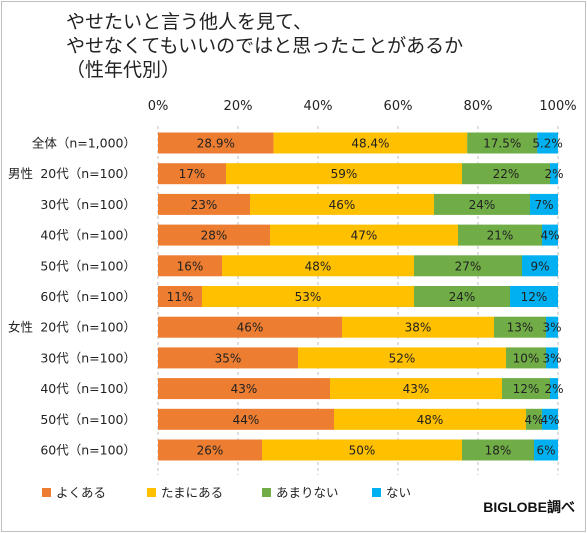 The width and height of the screenshot is (587, 533). I want to click on title-line-1: やせたいと言う他人を見て、, so click(189, 22).